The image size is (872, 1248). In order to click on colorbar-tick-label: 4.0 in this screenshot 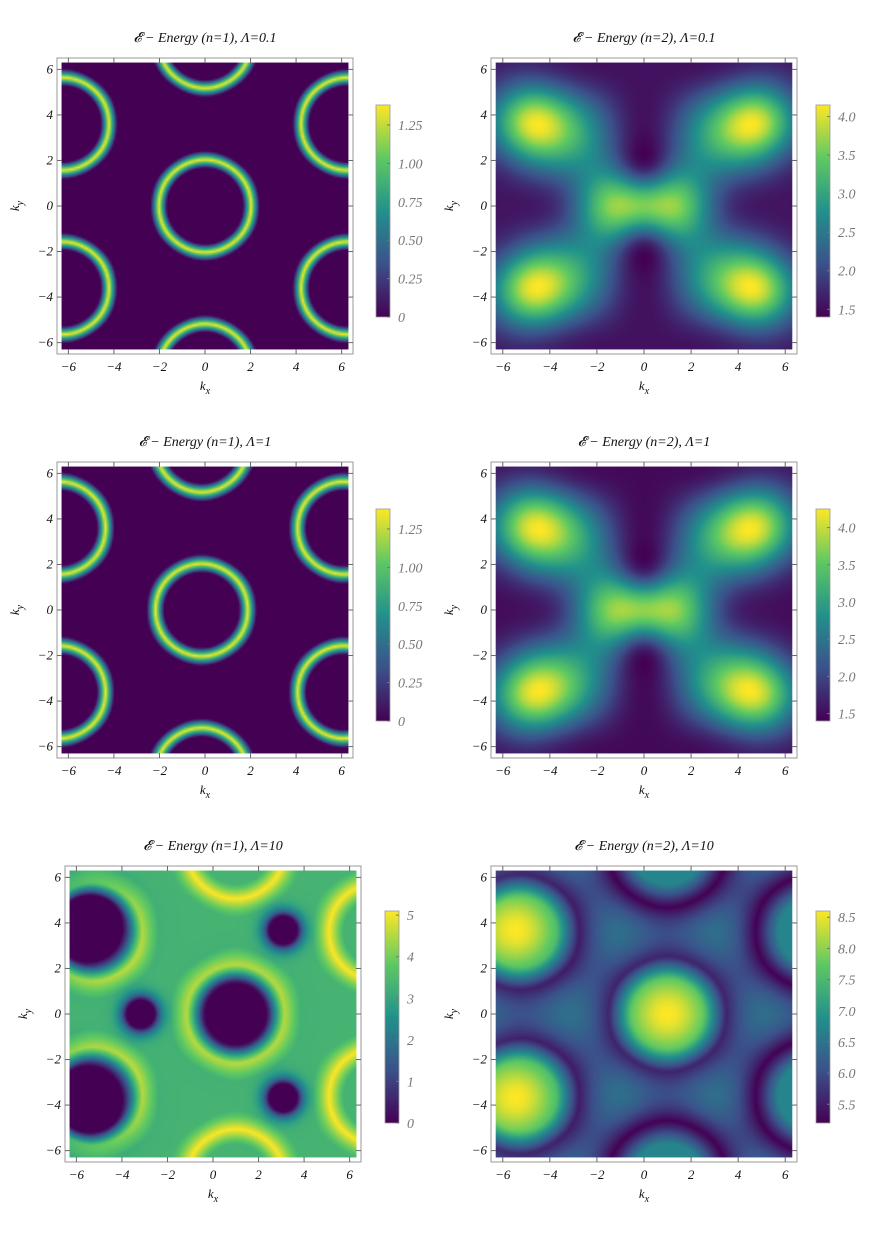, I will do `click(847, 118)`.